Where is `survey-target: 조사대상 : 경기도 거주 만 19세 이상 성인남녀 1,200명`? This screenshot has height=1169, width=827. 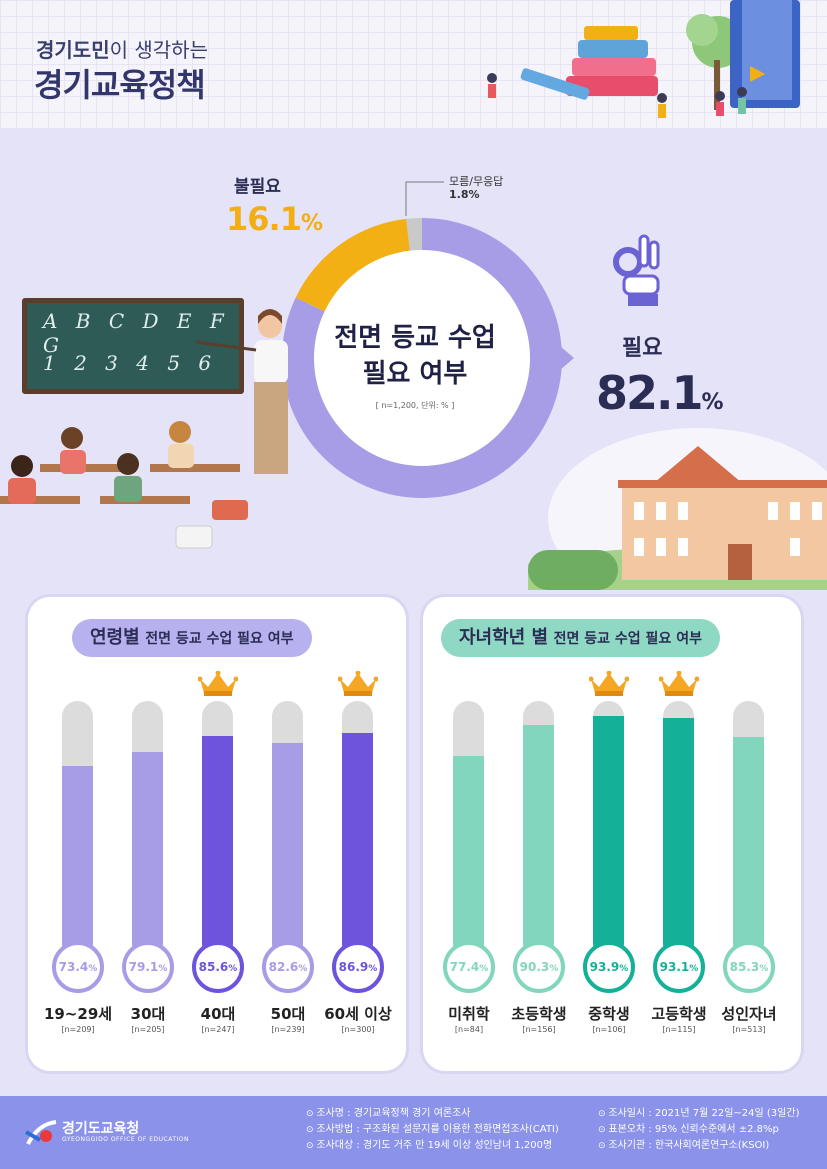
survey-target: 조사대상 : 경기도 거주 만 19세 이상 성인남녀 1,200명 is located at coordinates (432, 1146).